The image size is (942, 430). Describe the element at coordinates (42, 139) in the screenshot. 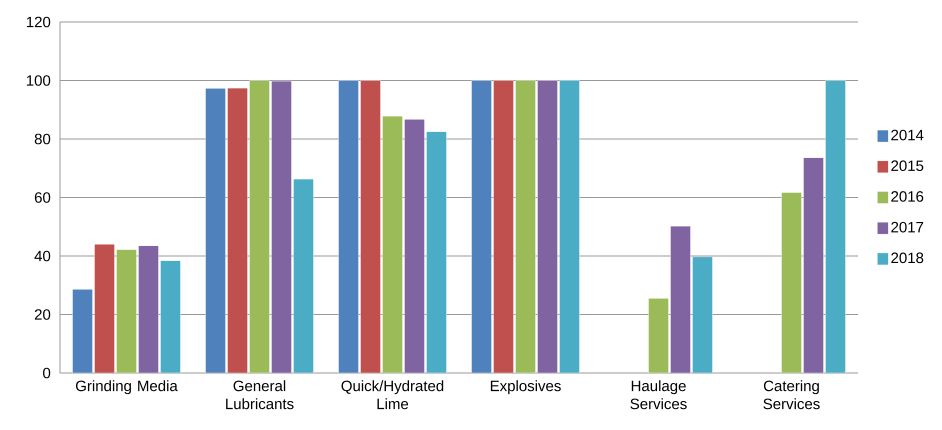

I see `y-tick-label: 80` at that location.